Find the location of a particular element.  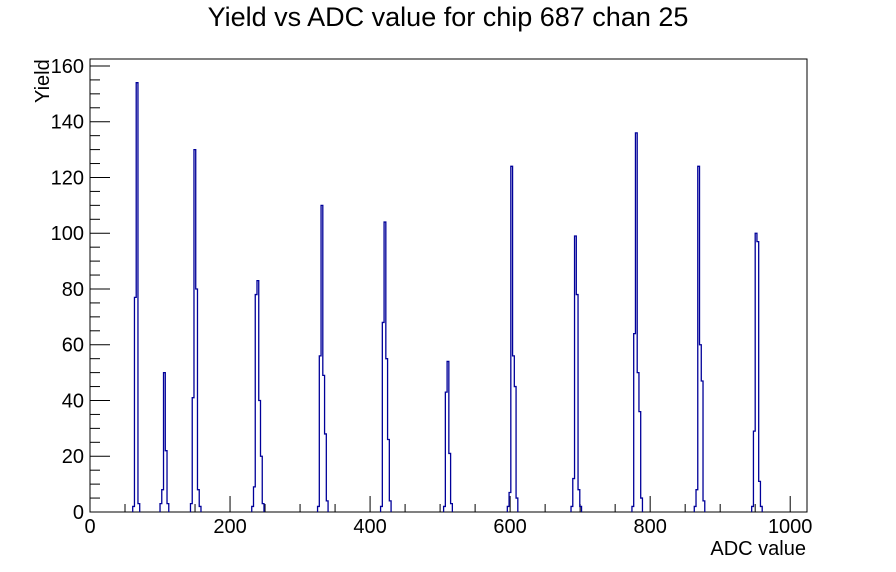

x-axis-title: ADC value is located at coordinates (758, 549).